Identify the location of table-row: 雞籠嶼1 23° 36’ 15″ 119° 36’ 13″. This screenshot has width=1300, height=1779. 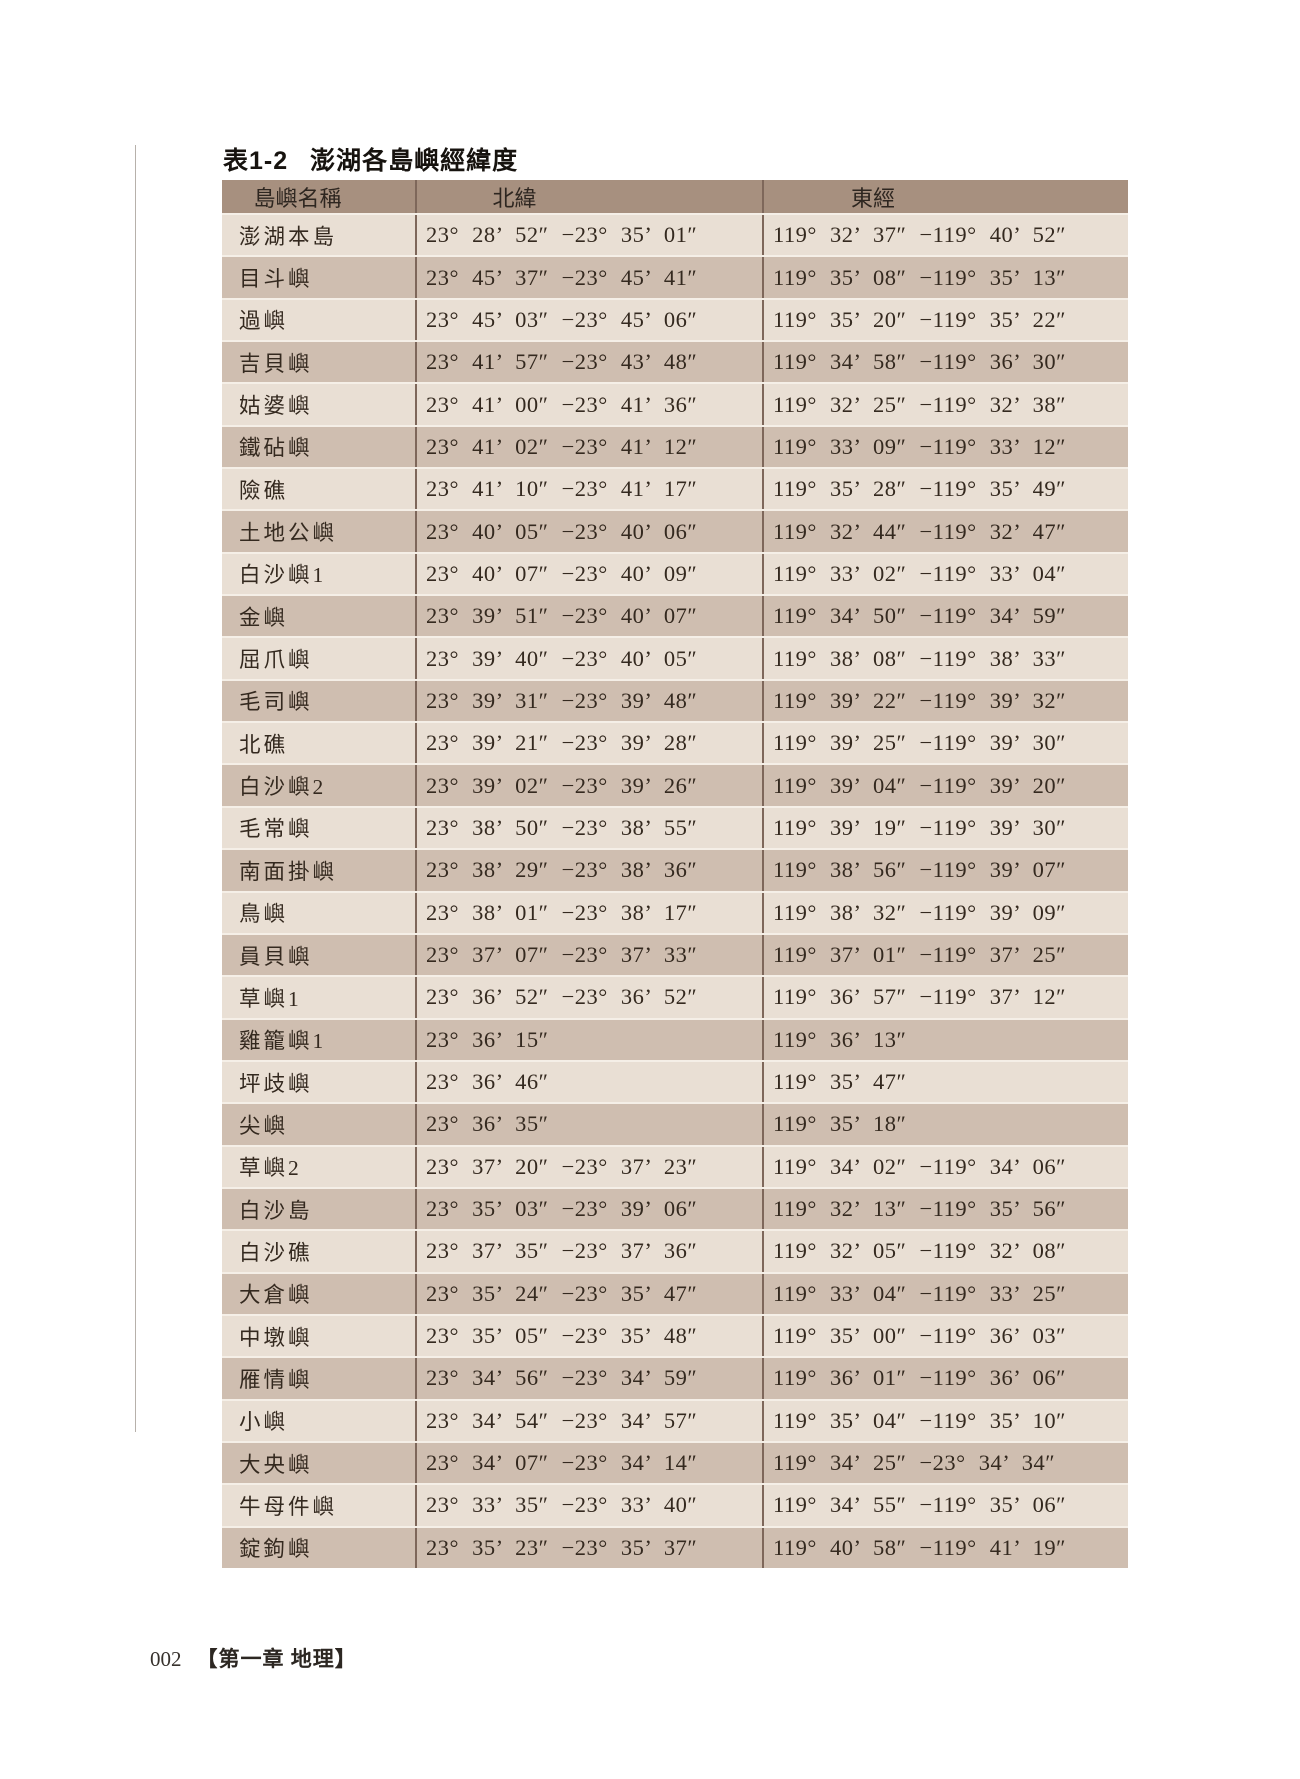
(675, 1038).